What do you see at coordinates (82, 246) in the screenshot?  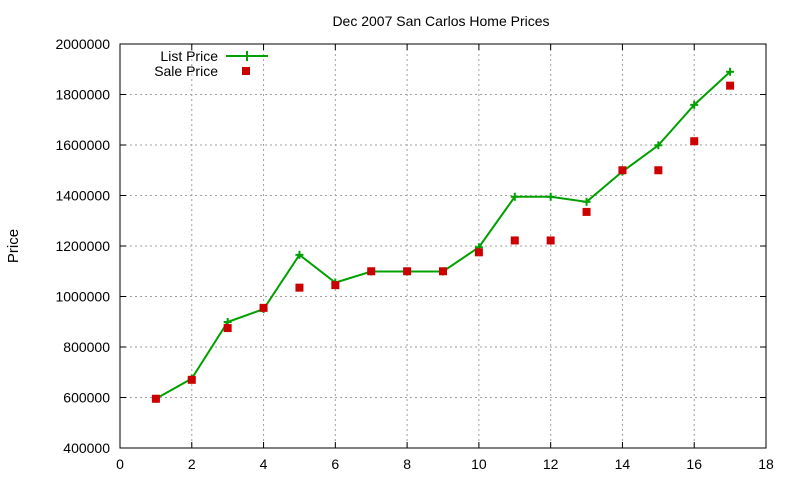 I see `y-tick-label: 1200000` at bounding box center [82, 246].